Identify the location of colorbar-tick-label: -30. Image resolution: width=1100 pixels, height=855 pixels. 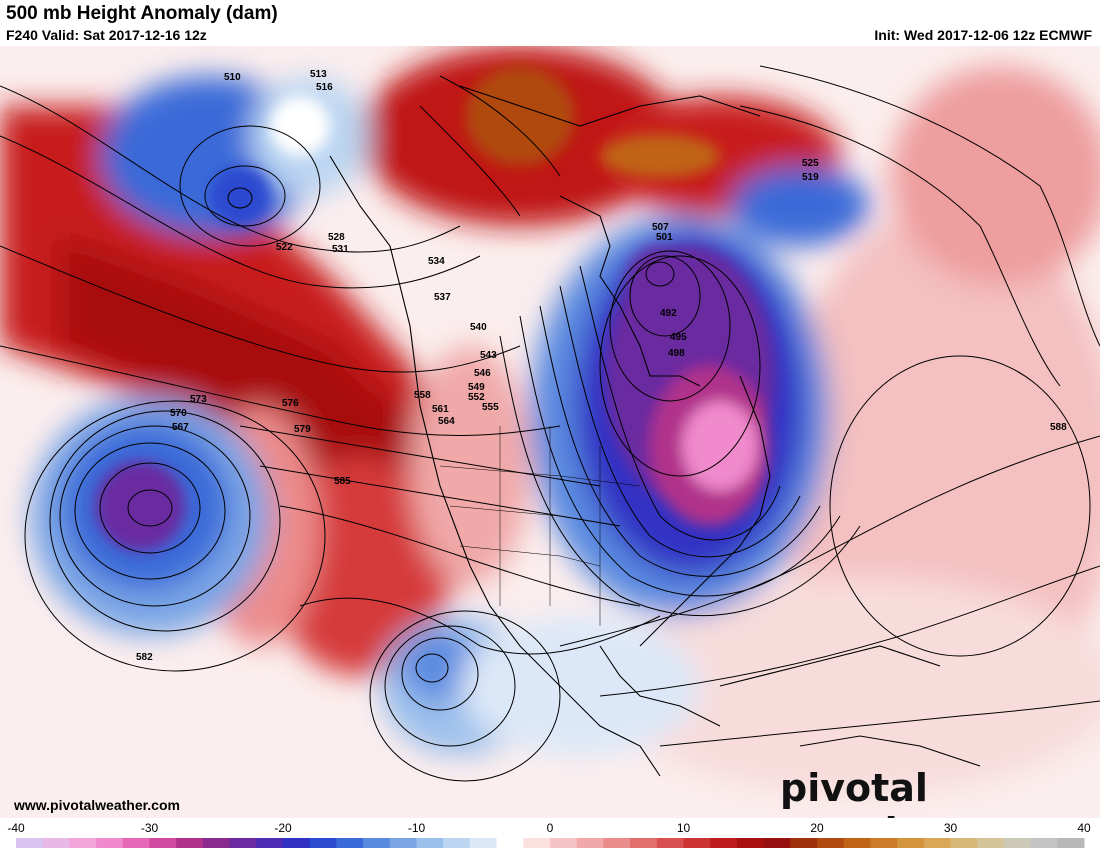
(150, 828).